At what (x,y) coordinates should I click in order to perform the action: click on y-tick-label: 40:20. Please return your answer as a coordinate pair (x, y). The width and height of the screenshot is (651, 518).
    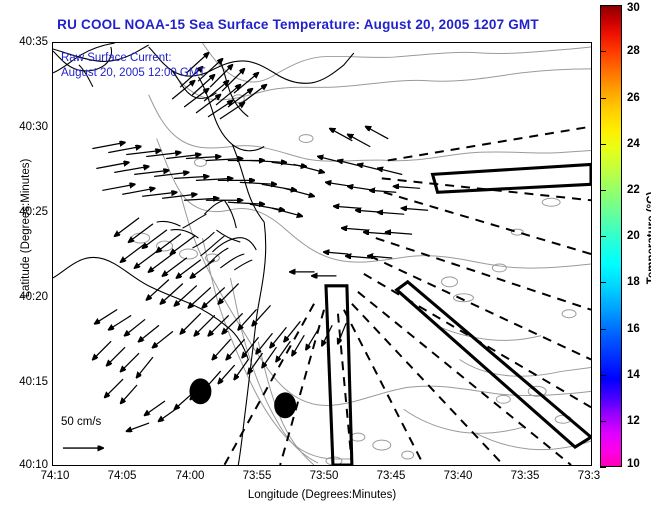
    Looking at the image, I should click on (33, 297).